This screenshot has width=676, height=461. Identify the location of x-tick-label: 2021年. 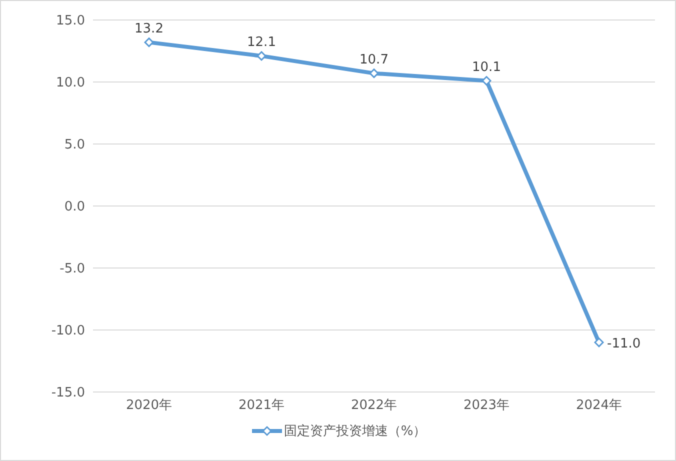
(261, 406).